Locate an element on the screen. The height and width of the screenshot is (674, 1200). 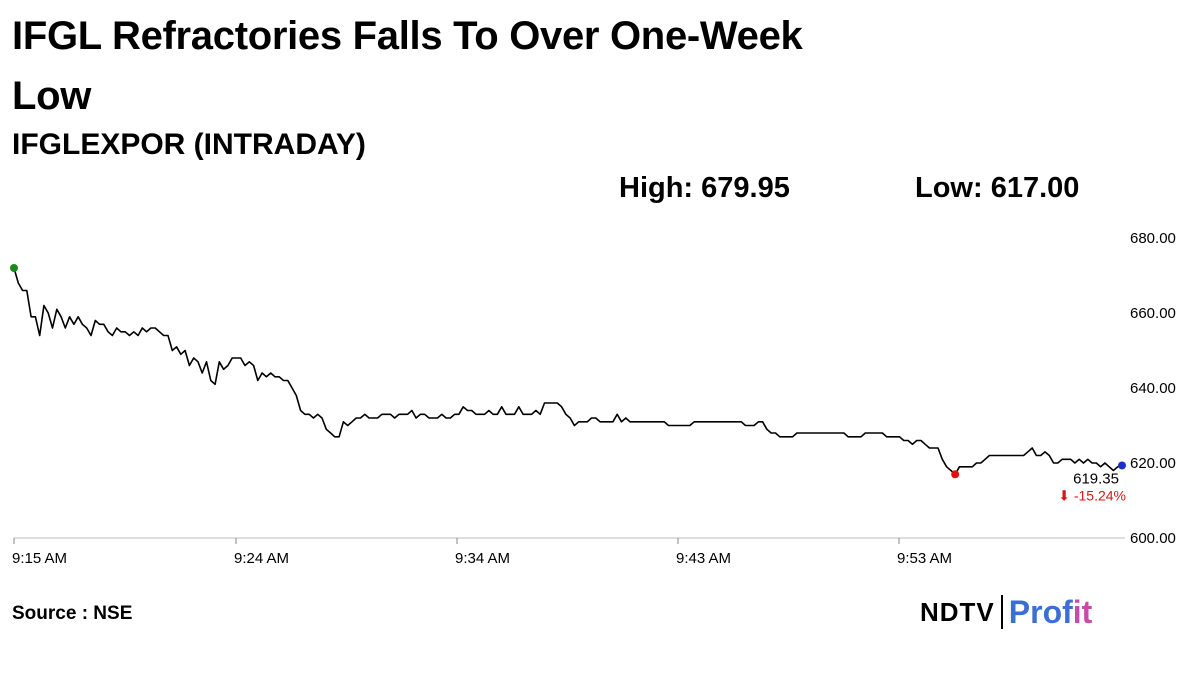
high-value: High: 679.95 is located at coordinates (704, 188).